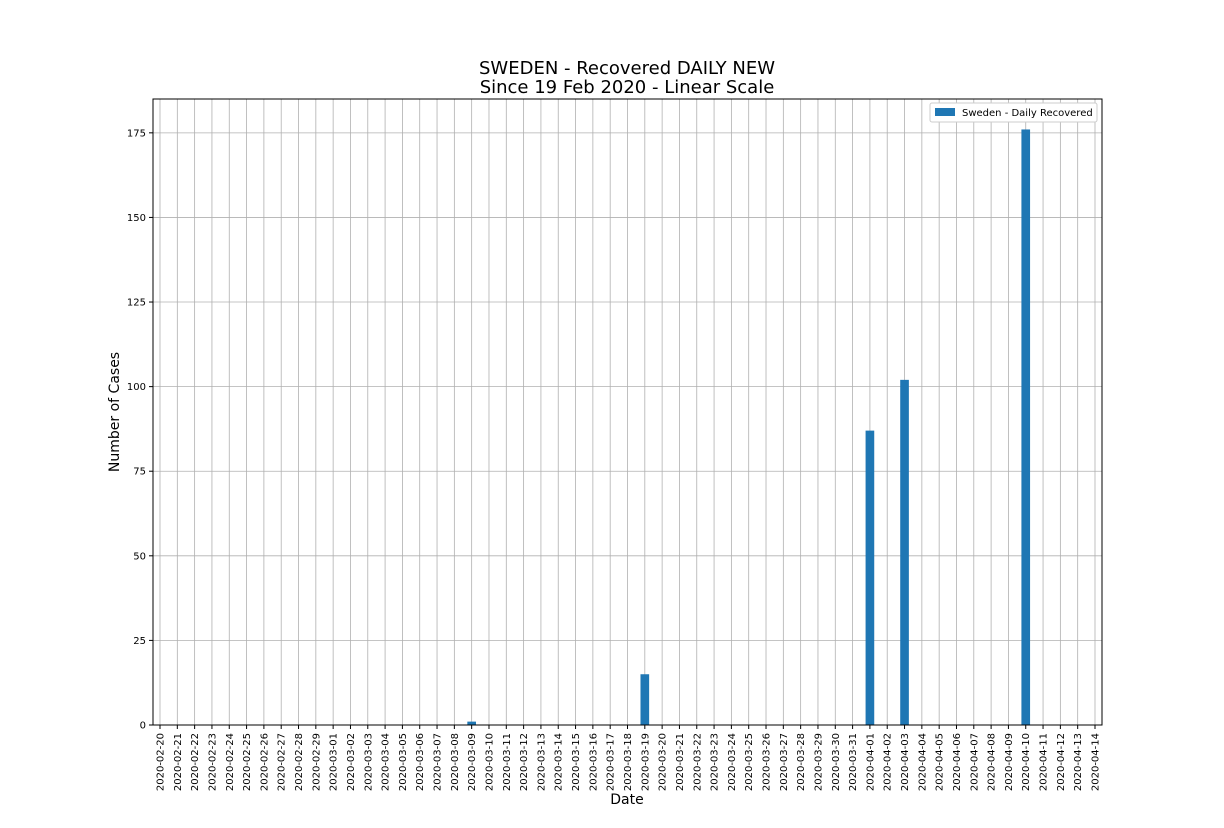 This screenshot has height=828, width=1224. I want to click on x-axis-label: Date, so click(626, 800).